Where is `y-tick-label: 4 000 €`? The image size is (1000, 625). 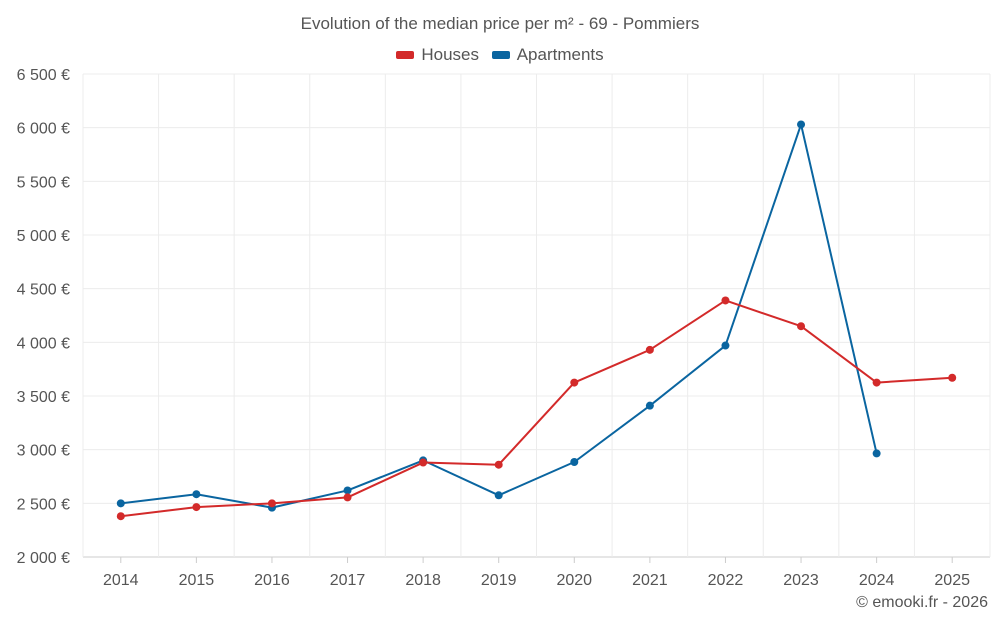
y-tick-label: 4 000 € is located at coordinates (43, 343).